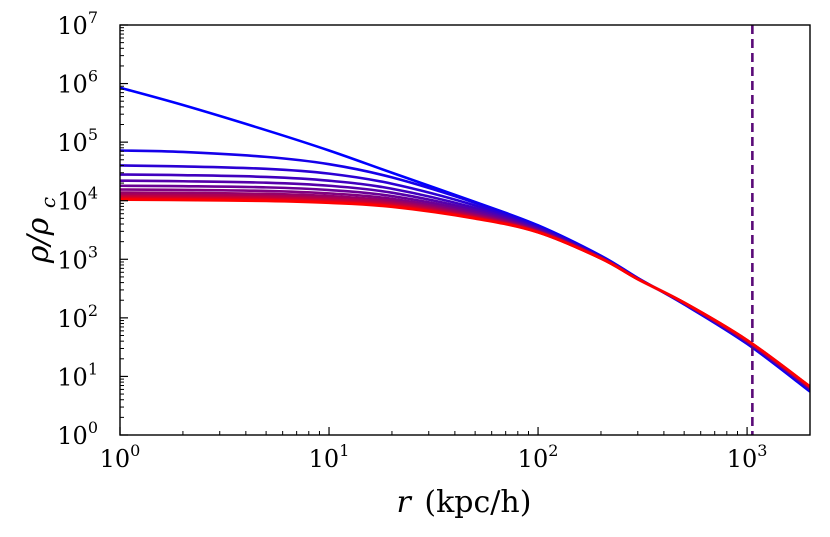  Describe the element at coordinates (120, 457) in the screenshot. I see `x-tick-label: 10⁰` at that location.